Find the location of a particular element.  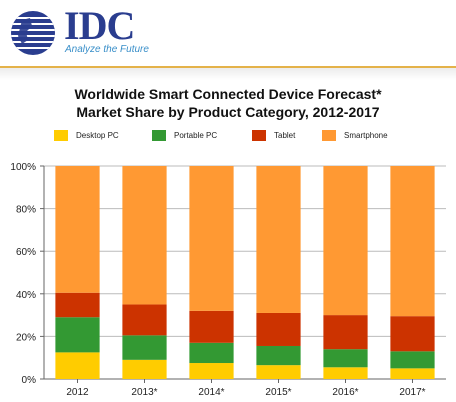

logo-tagline: Analyze the Future is located at coordinates (107, 49).